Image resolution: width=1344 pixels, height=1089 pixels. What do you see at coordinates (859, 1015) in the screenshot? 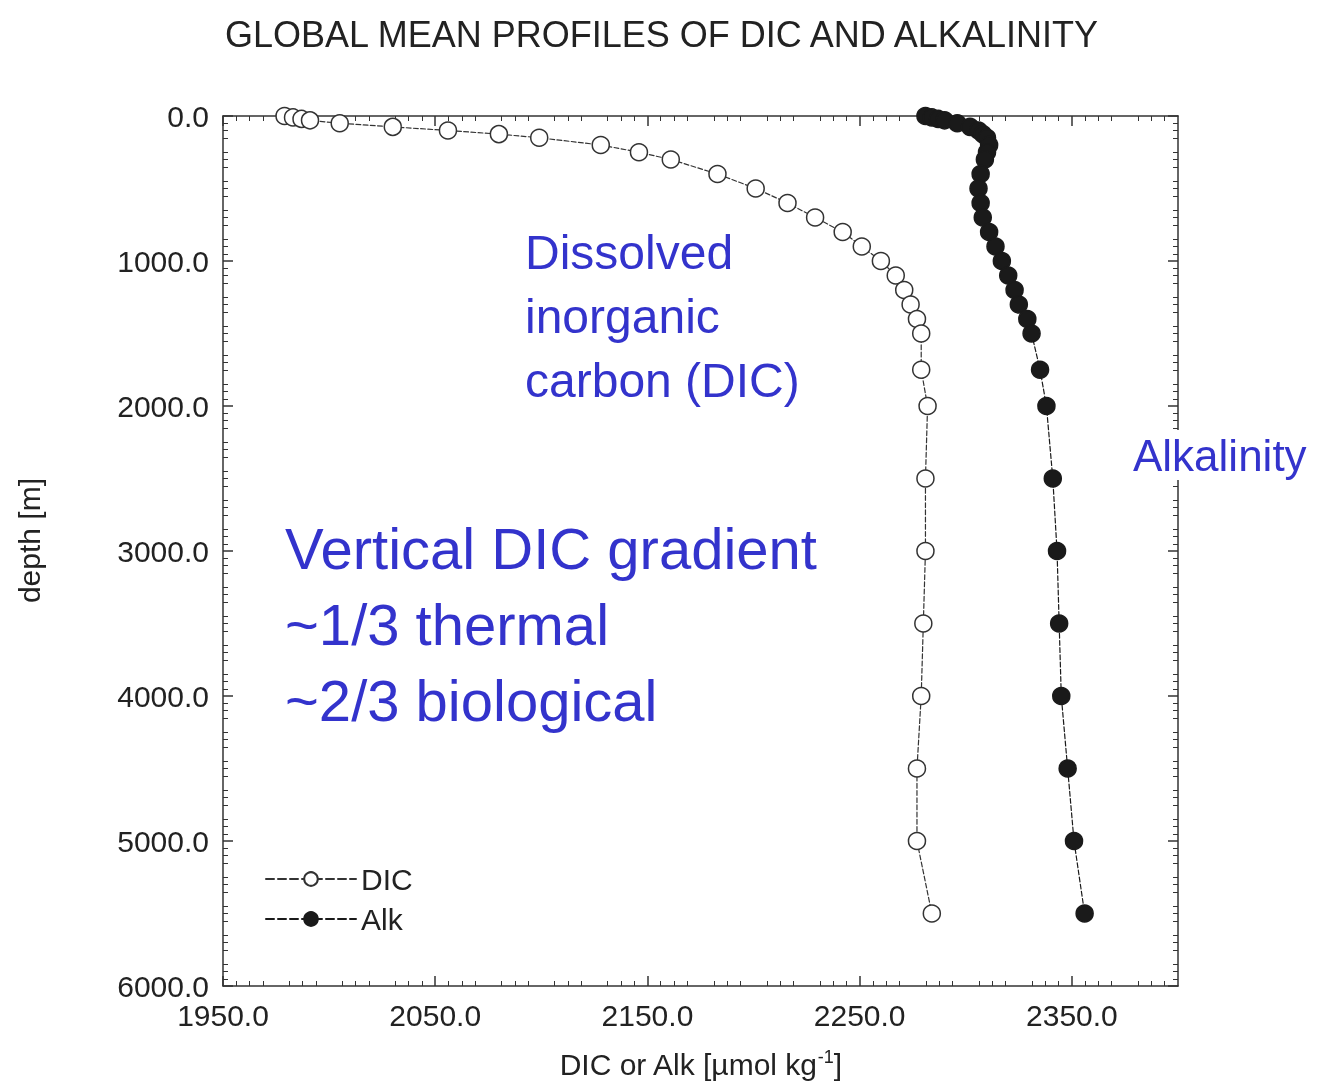
I see `x-tick-label: 2250.0` at bounding box center [859, 1015].